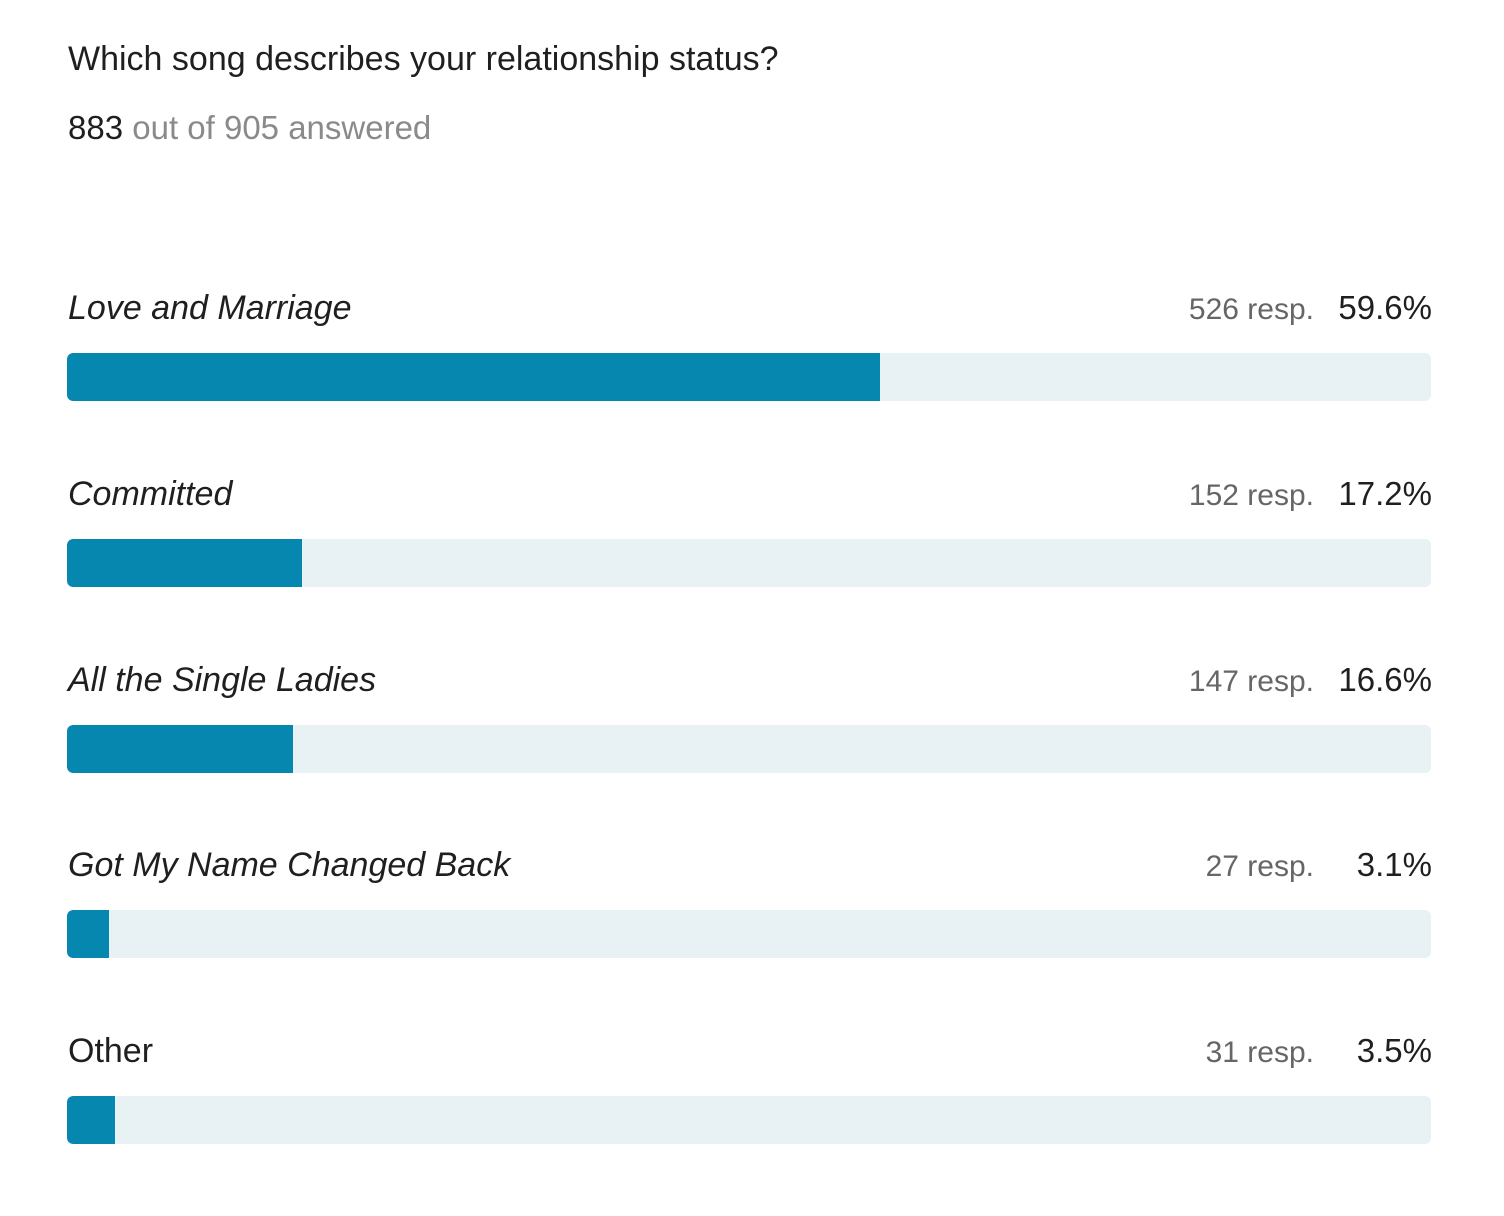 The height and width of the screenshot is (1216, 1504). Describe the element at coordinates (1251, 309) in the screenshot. I see `option-response-count: 526 resp.` at that location.